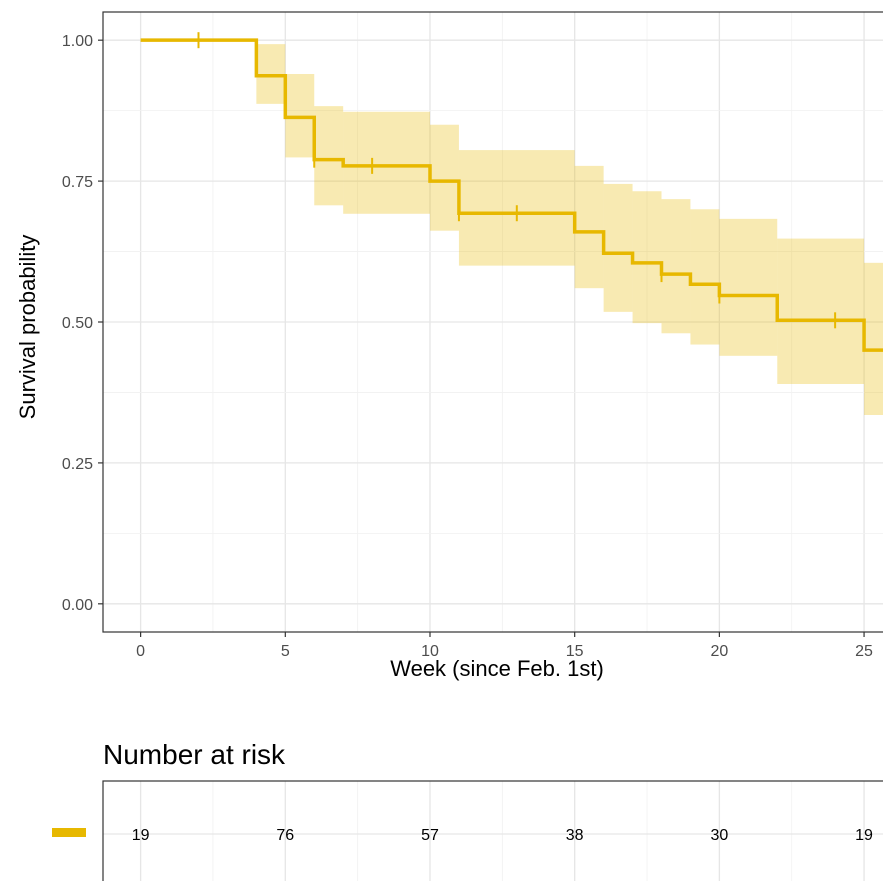 The height and width of the screenshot is (881, 883). What do you see at coordinates (140, 651) in the screenshot?
I see `x-tick-label: 0` at bounding box center [140, 651].